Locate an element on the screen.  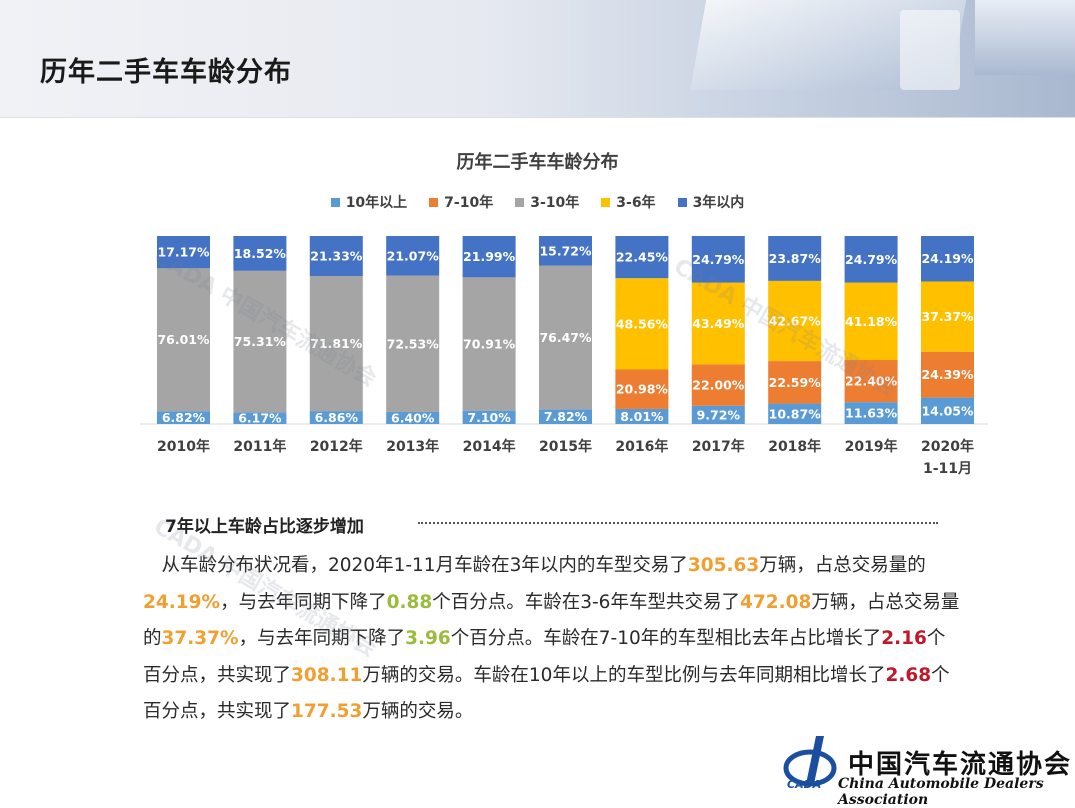
data-label: 21.07% is located at coordinates (413, 255).